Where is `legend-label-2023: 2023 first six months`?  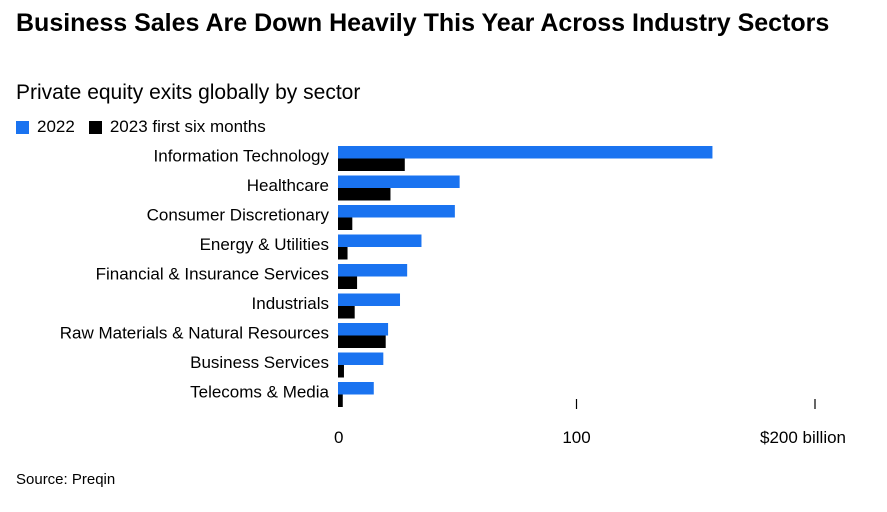 legend-label-2023: 2023 first six months is located at coordinates (187, 126).